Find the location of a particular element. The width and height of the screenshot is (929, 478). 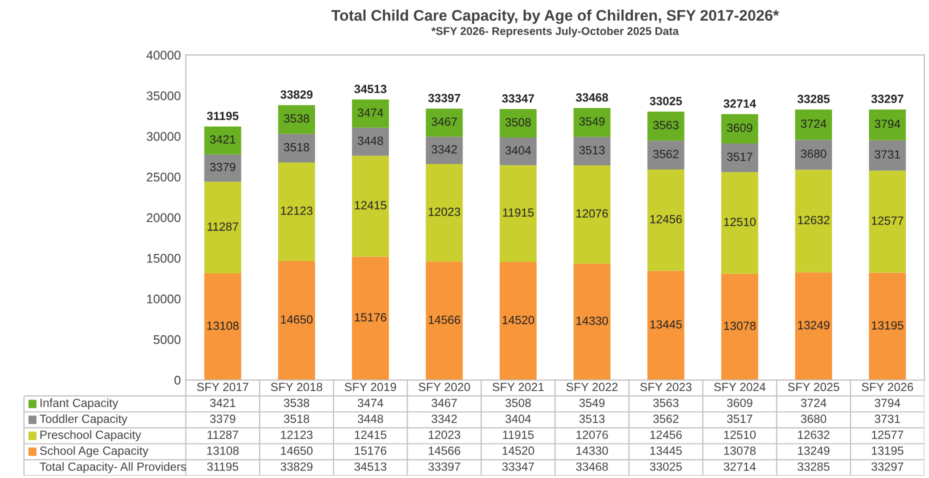

text: 12577 is located at coordinates (888, 434).